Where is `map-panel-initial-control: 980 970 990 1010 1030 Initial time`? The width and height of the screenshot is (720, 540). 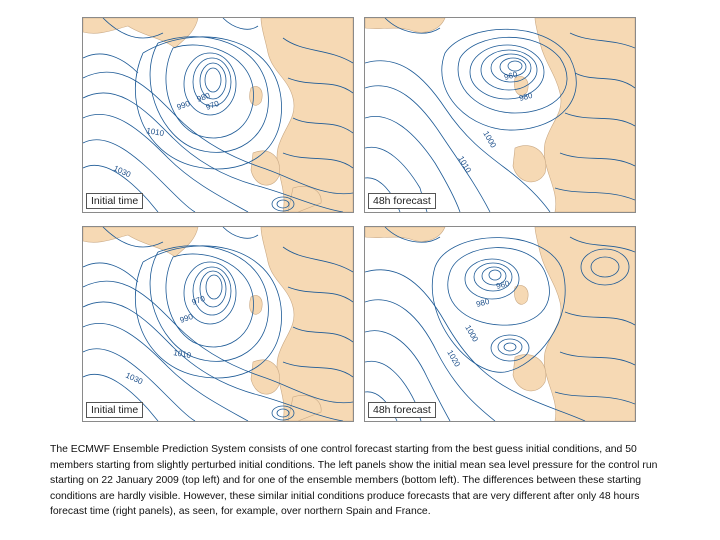
map-panel-initial-control: 980 970 990 1010 1030 Initial time is located at coordinates (218, 115).